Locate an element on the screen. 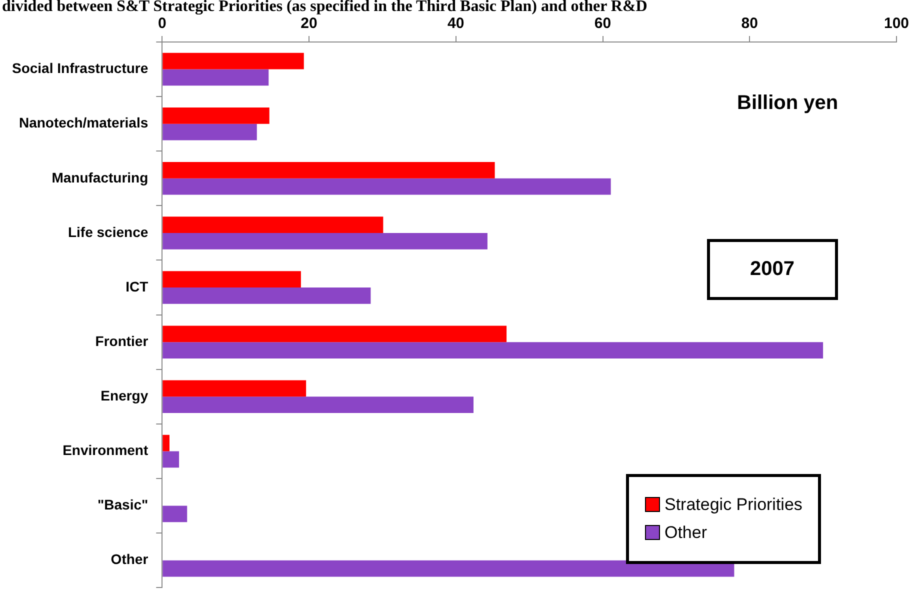 The width and height of the screenshot is (912, 604). annotation: Billion yen is located at coordinates (787, 103).